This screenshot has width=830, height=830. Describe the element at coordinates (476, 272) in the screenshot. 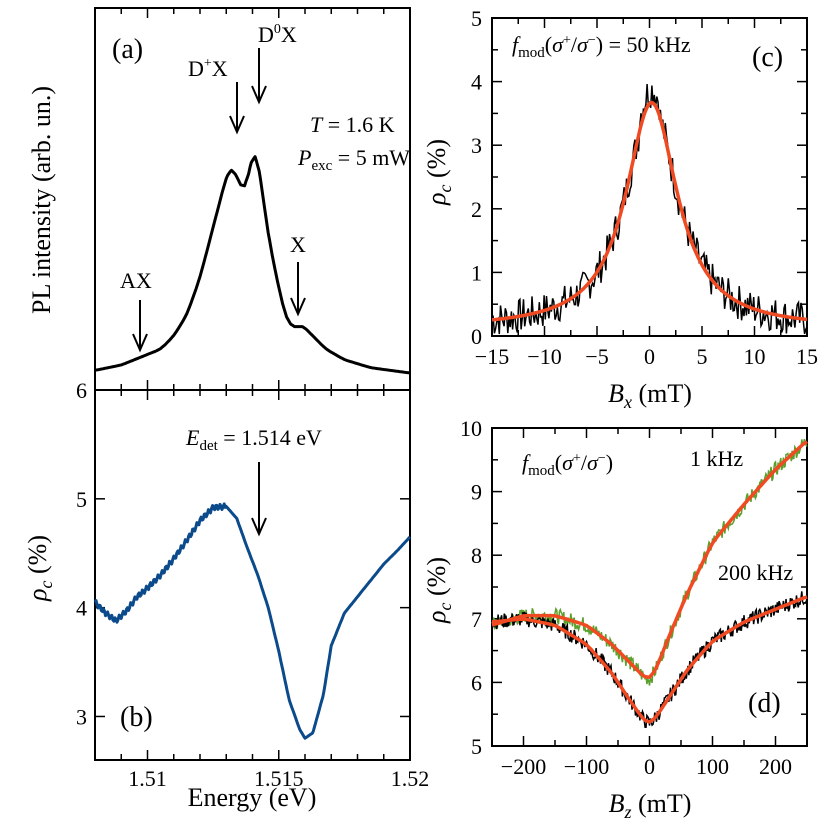

I see `panel-c-y-tick-label: 1` at that location.